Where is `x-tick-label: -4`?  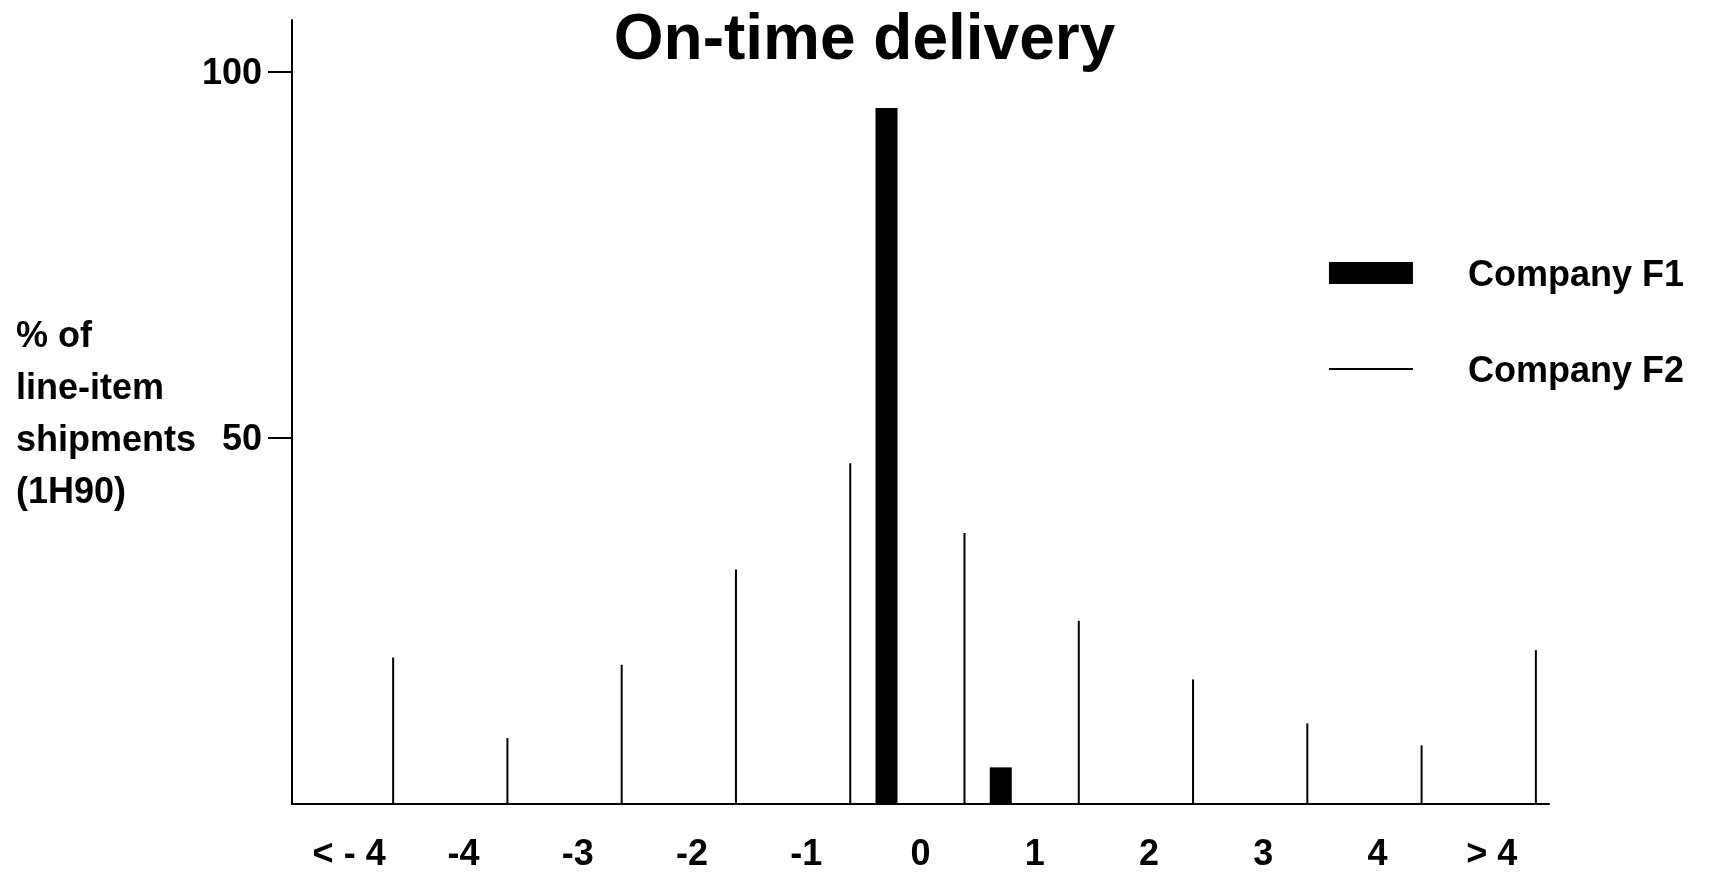
x-tick-label: -4 is located at coordinates (463, 852).